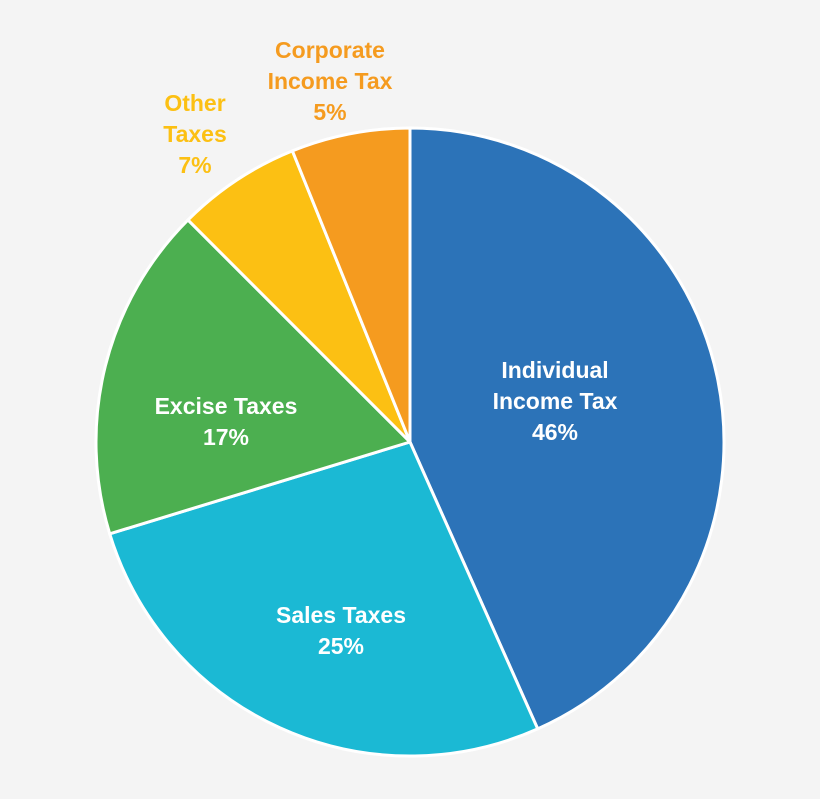  I want to click on slice-label: Other Taxes 7%, so click(195, 134).